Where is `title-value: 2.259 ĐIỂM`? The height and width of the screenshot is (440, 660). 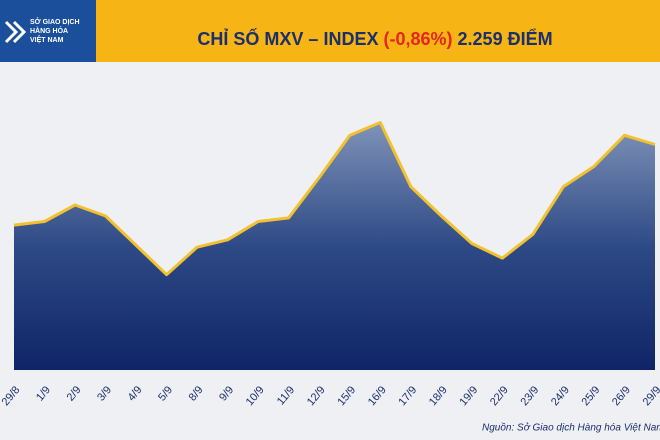
title-value: 2.259 ĐIỂM is located at coordinates (505, 38).